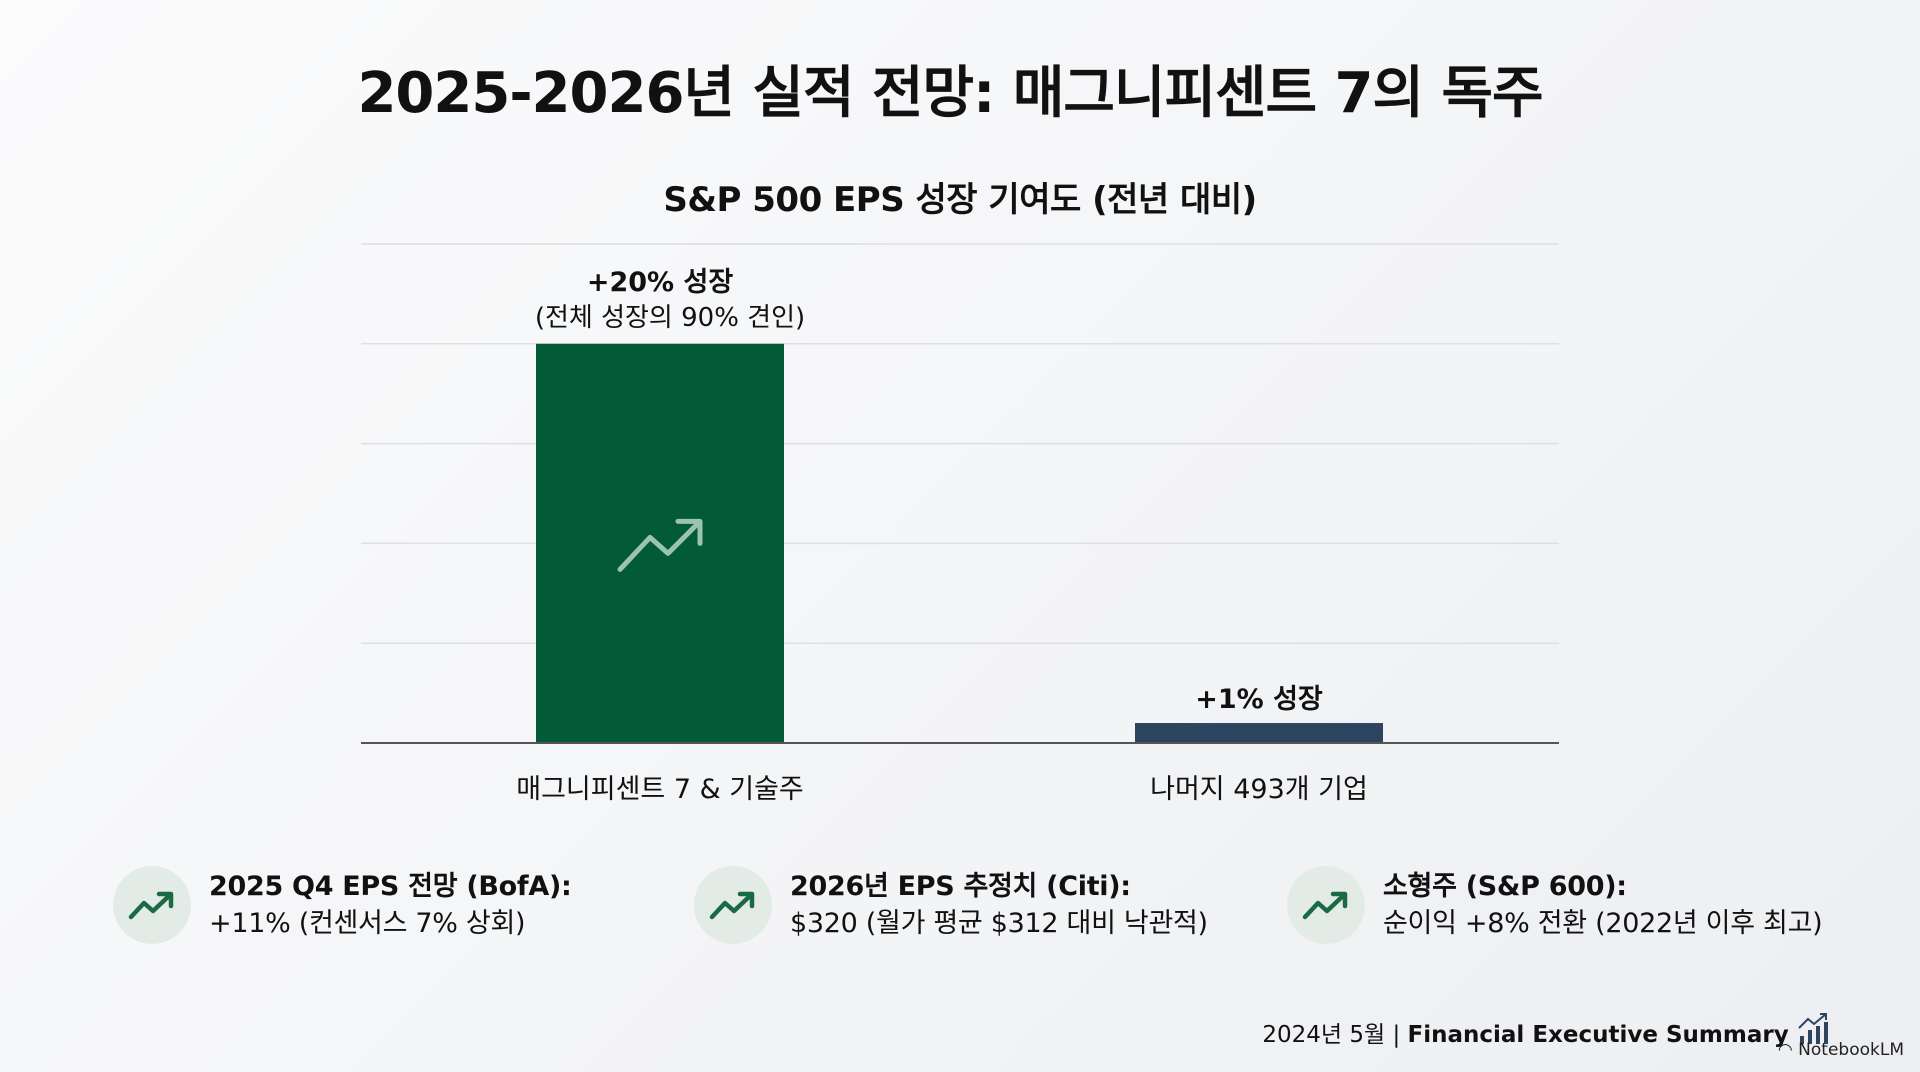 The image size is (1920, 1072). I want to click on x-tick-label-1: 나머지 493개 기업, so click(1259, 789).